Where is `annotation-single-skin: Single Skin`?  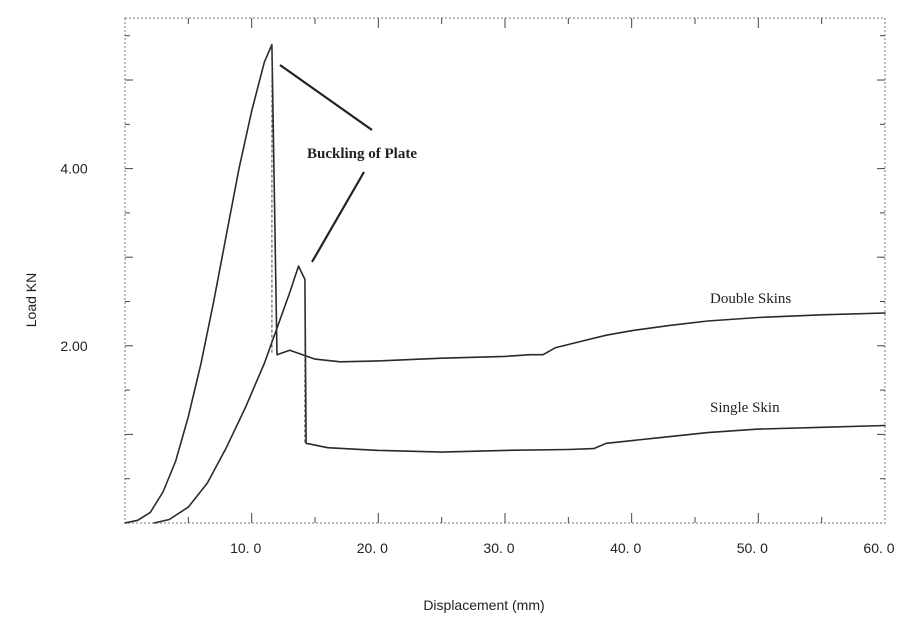 annotation-single-skin: Single Skin is located at coordinates (745, 408).